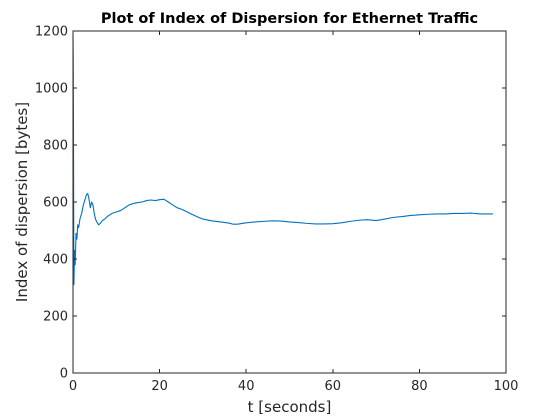  What do you see at coordinates (246, 386) in the screenshot?
I see `x-tick-label: 40` at bounding box center [246, 386].